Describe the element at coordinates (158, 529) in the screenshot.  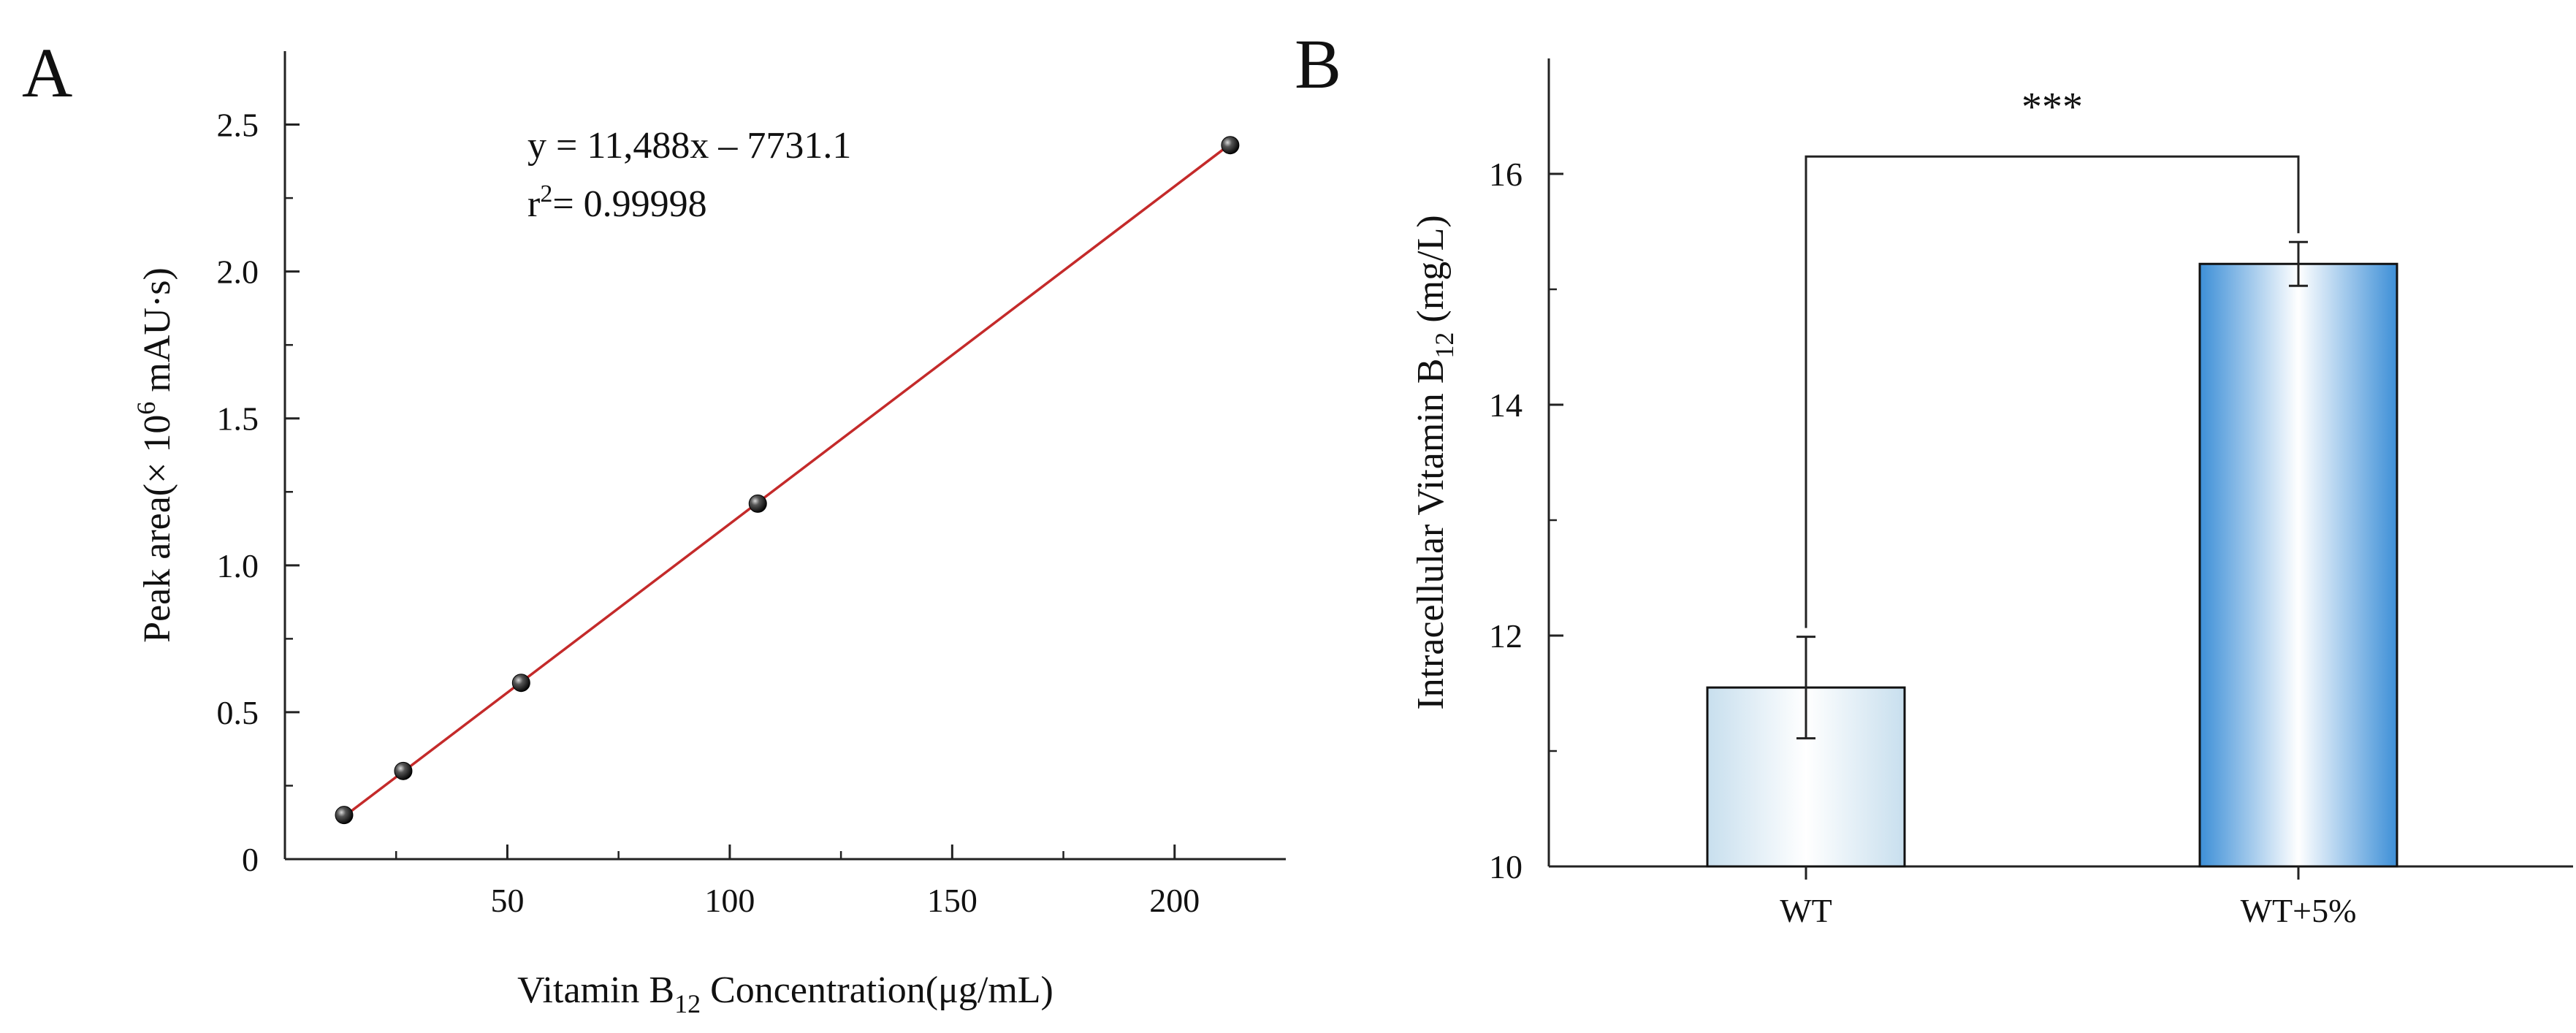
I see `panel-a-y-title-prefix: Peak area(× 10` at that location.